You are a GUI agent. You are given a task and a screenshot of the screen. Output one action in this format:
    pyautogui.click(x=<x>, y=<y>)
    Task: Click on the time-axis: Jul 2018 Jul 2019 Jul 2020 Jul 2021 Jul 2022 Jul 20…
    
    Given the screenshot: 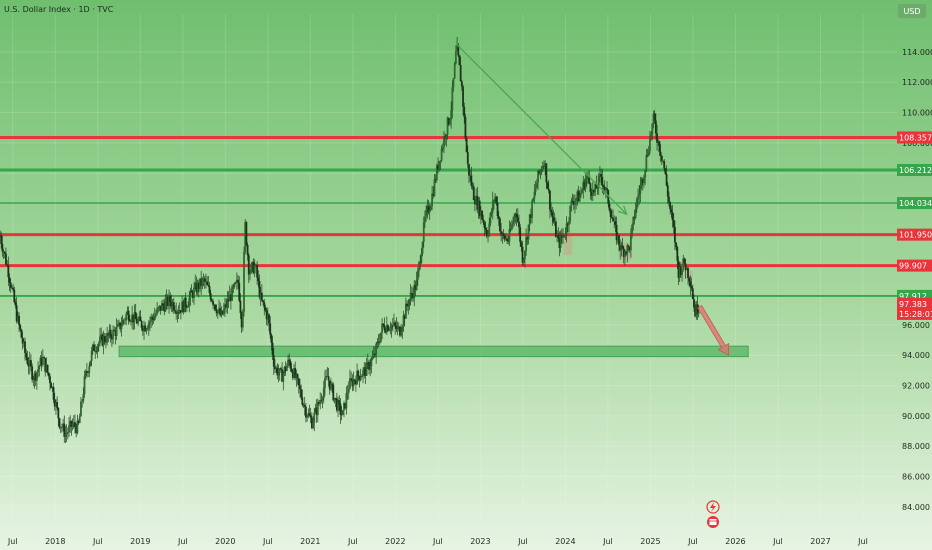 What is the action you would take?
    pyautogui.click(x=437, y=541)
    